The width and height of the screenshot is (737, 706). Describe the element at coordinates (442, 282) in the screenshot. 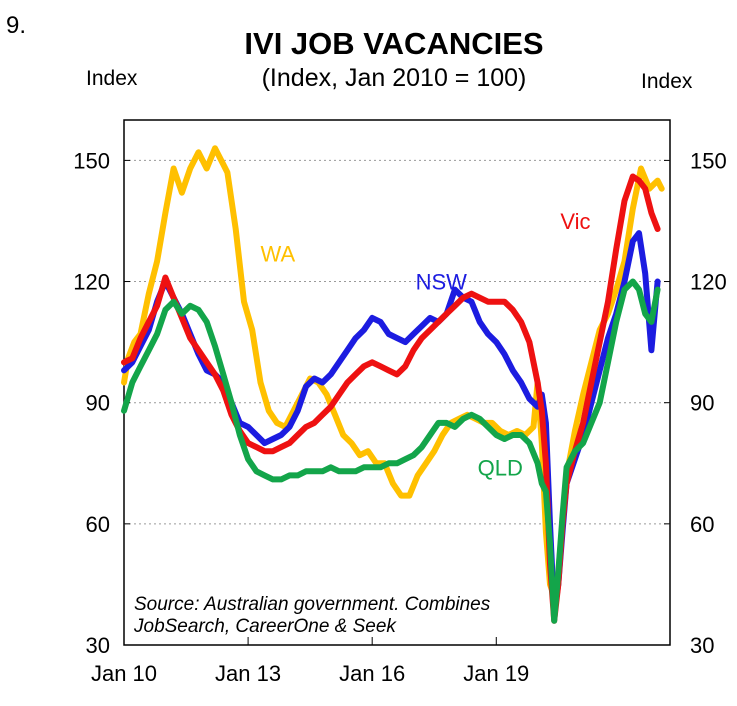

I see `series-label-nsw: NSW` at that location.